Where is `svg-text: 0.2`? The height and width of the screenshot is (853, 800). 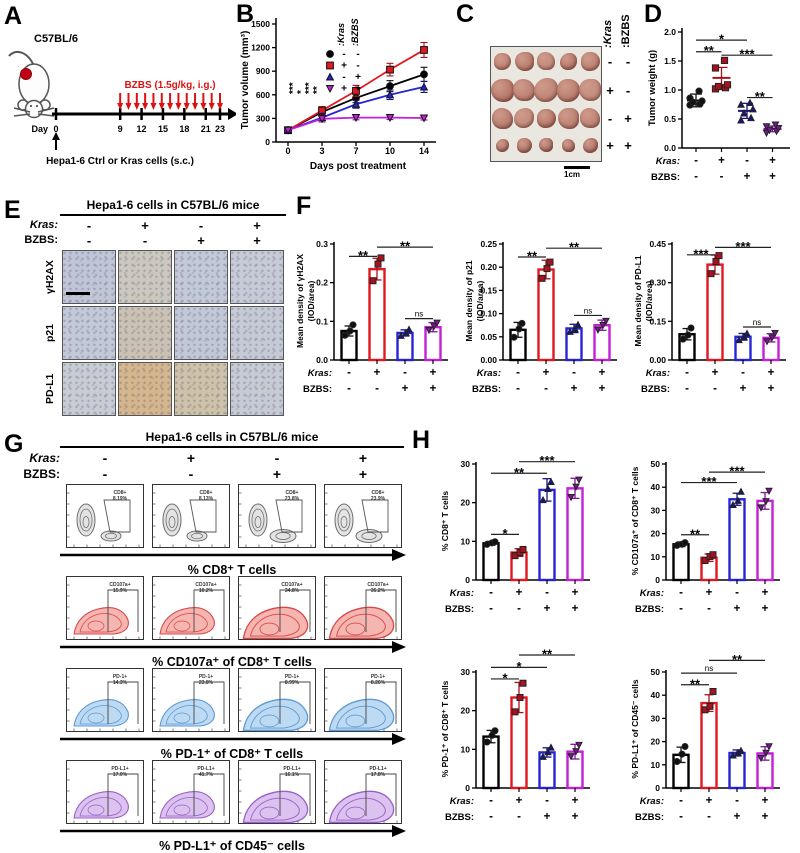 svg-text: 0.2 is located at coordinates (322, 283).